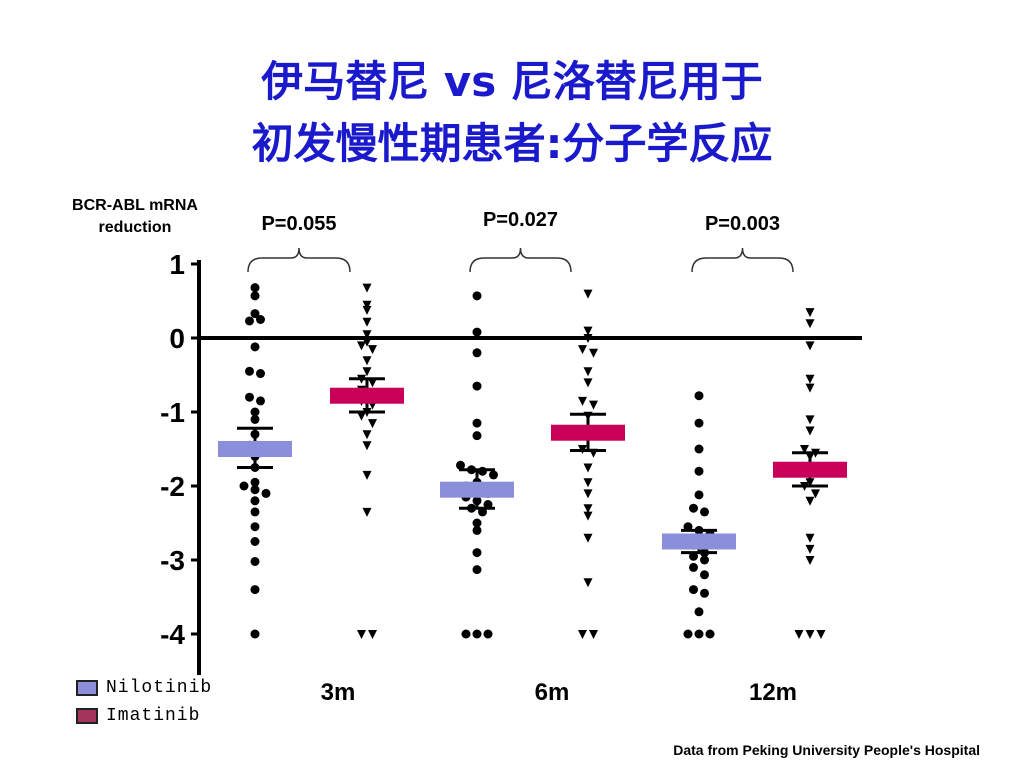 The image size is (1024, 768). Describe the element at coordinates (773, 692) in the screenshot. I see `x-category-label: 12m` at that location.